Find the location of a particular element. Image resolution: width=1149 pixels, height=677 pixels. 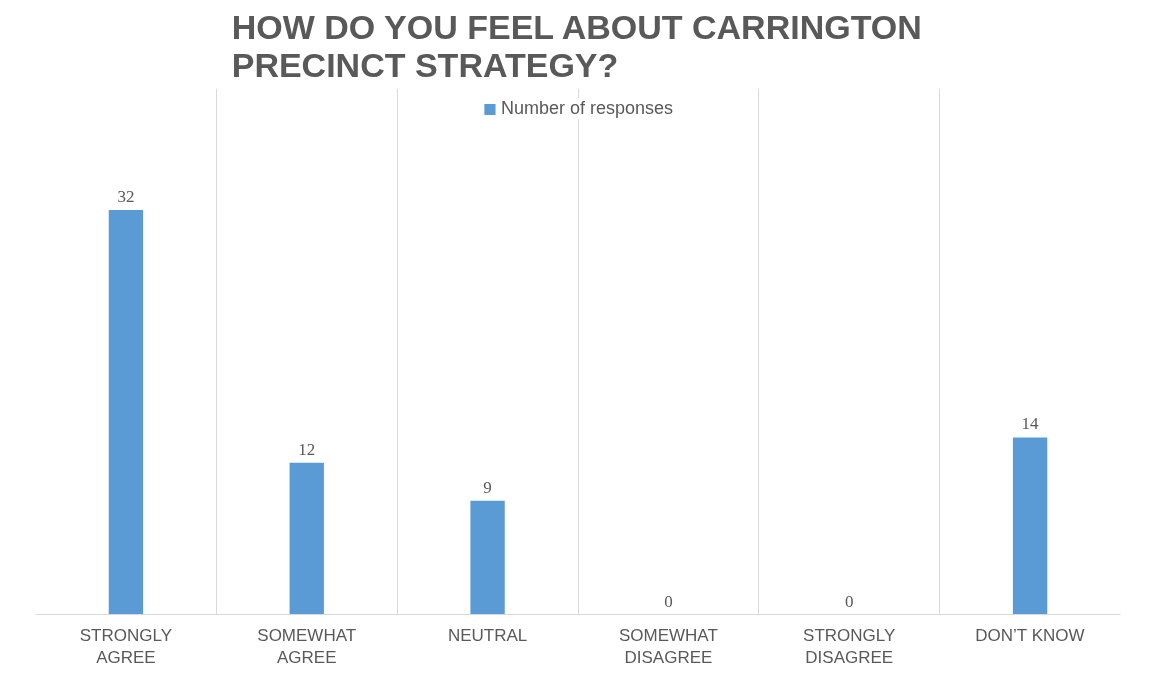

data-label: 9 is located at coordinates (487, 487).